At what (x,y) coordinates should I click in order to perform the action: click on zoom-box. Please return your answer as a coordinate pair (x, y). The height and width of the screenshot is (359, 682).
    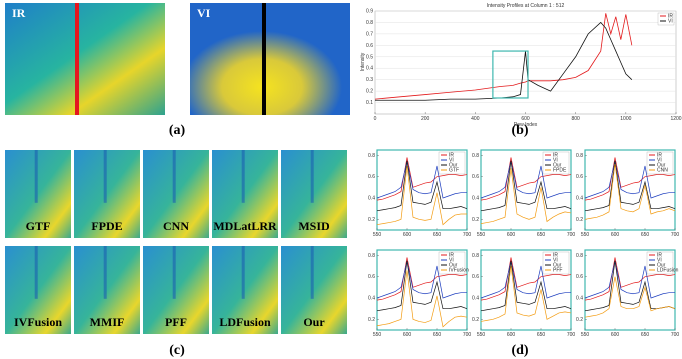
    Looking at the image, I should click on (510, 74).